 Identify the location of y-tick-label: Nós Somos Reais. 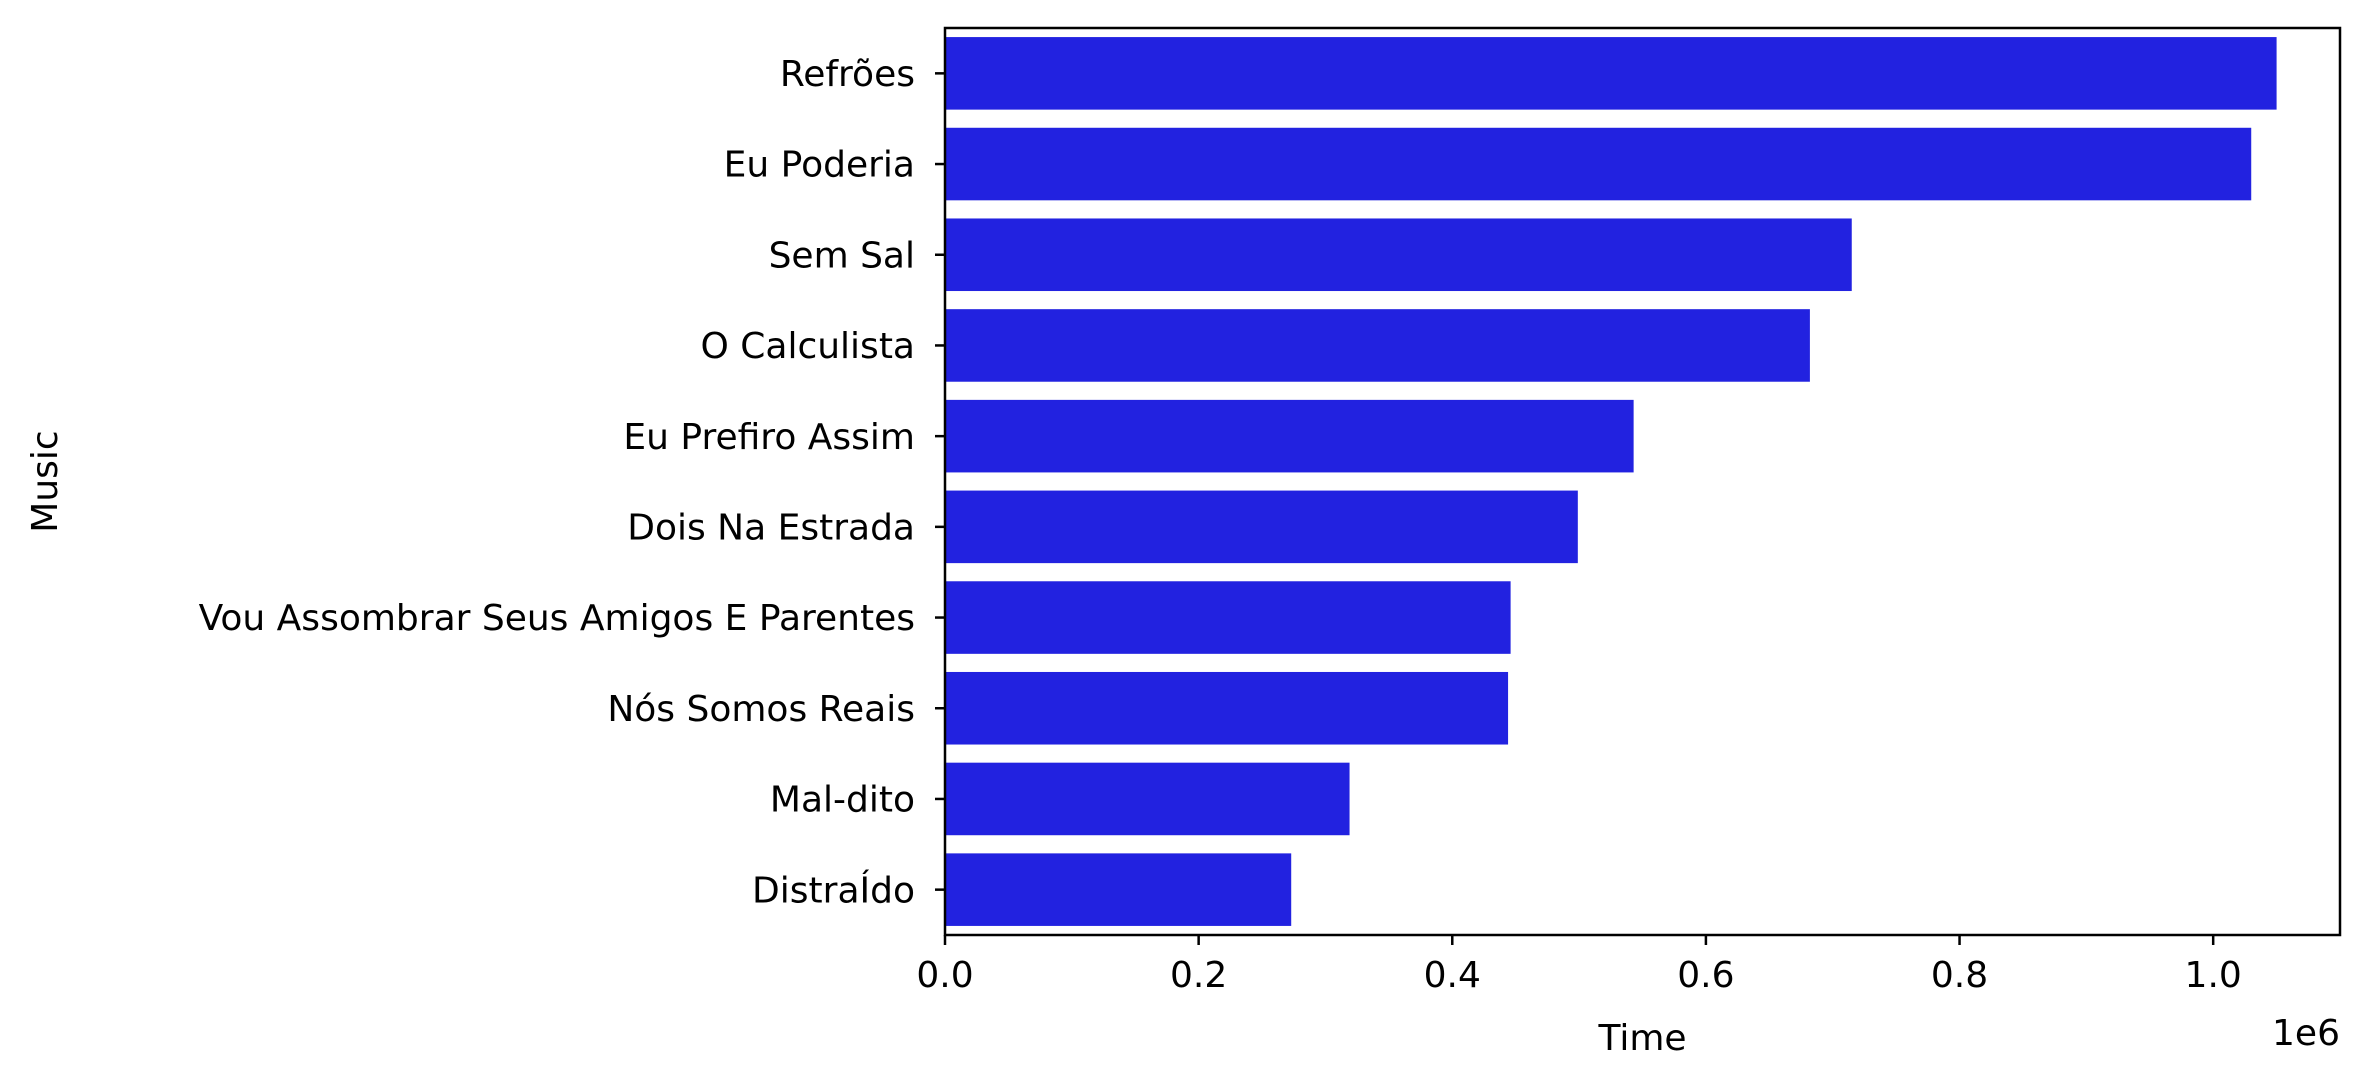
(761, 709).